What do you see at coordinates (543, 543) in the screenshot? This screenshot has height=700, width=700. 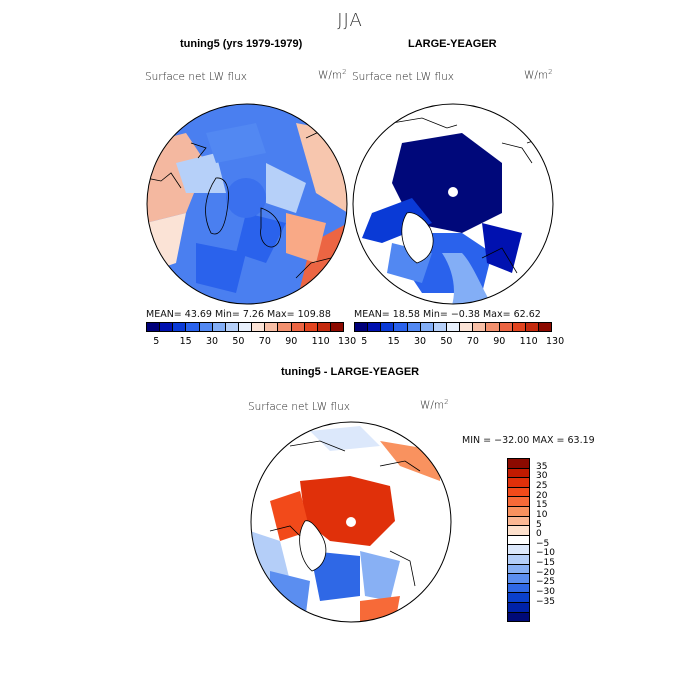 I see `colorbar-tick-label: −5` at bounding box center [543, 543].